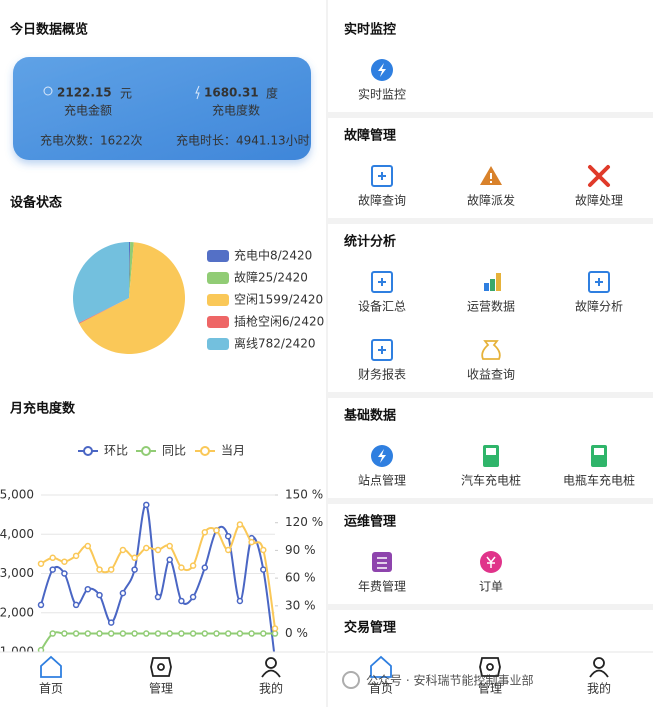  I want to click on menu-item: 设备汇总, so click(382, 292).